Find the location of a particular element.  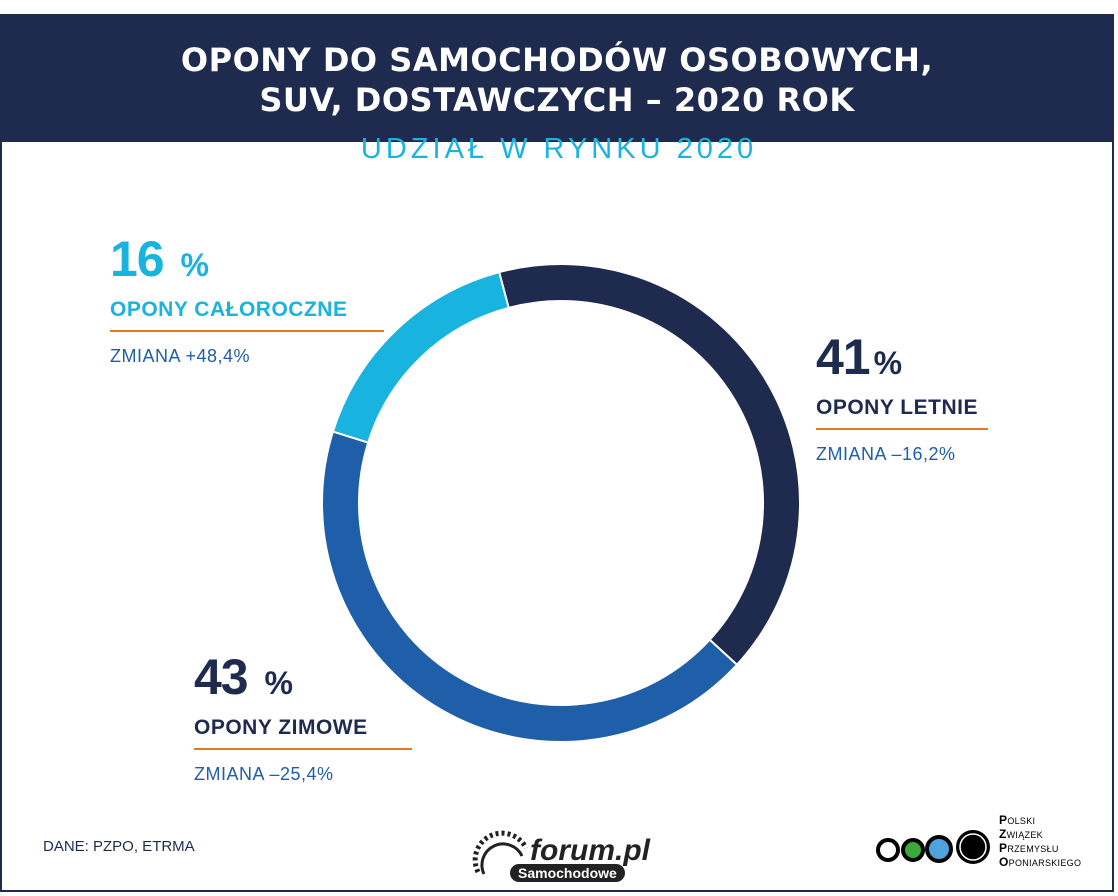

category-label-all-season: OPONY CAŁOROCZNE is located at coordinates (247, 315).